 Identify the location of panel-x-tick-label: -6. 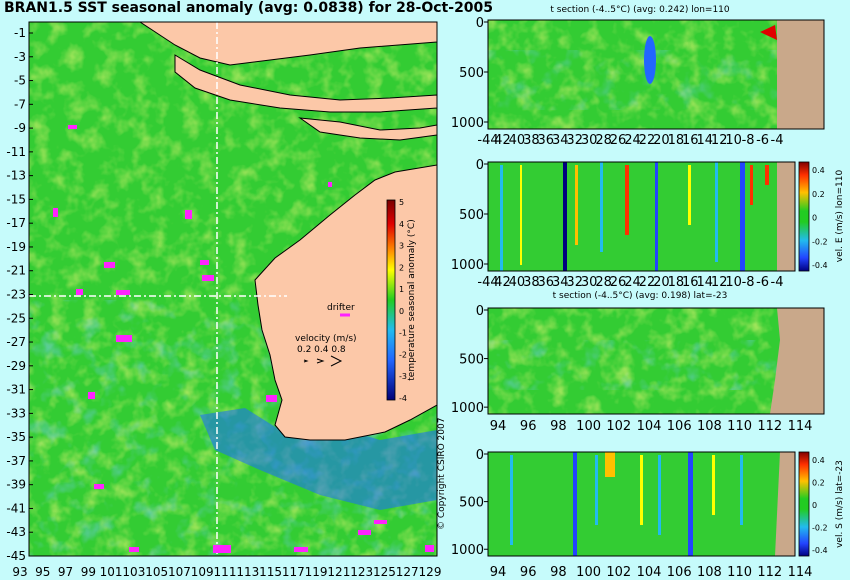
(762, 282).